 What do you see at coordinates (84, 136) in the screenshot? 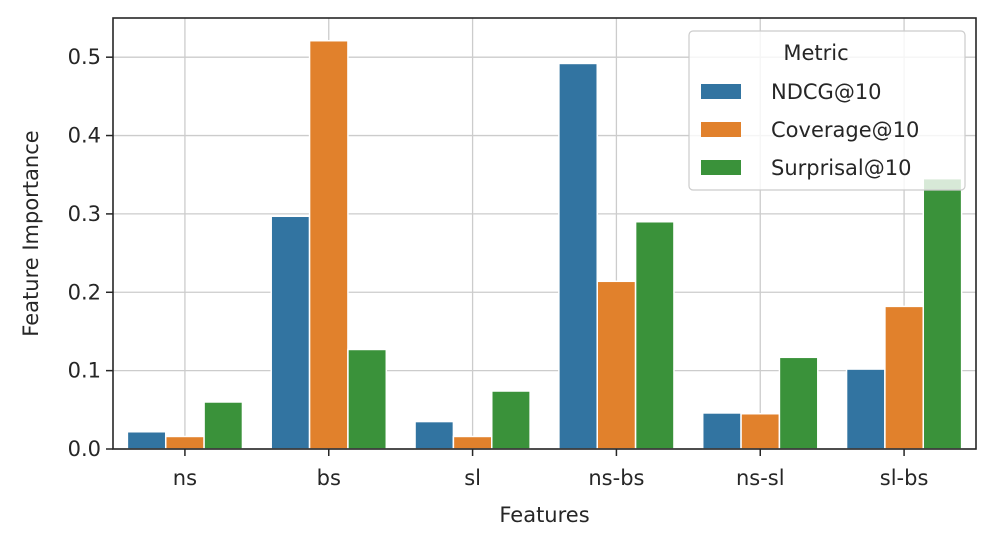
I see `y-tick-label: 0.4` at bounding box center [84, 136].